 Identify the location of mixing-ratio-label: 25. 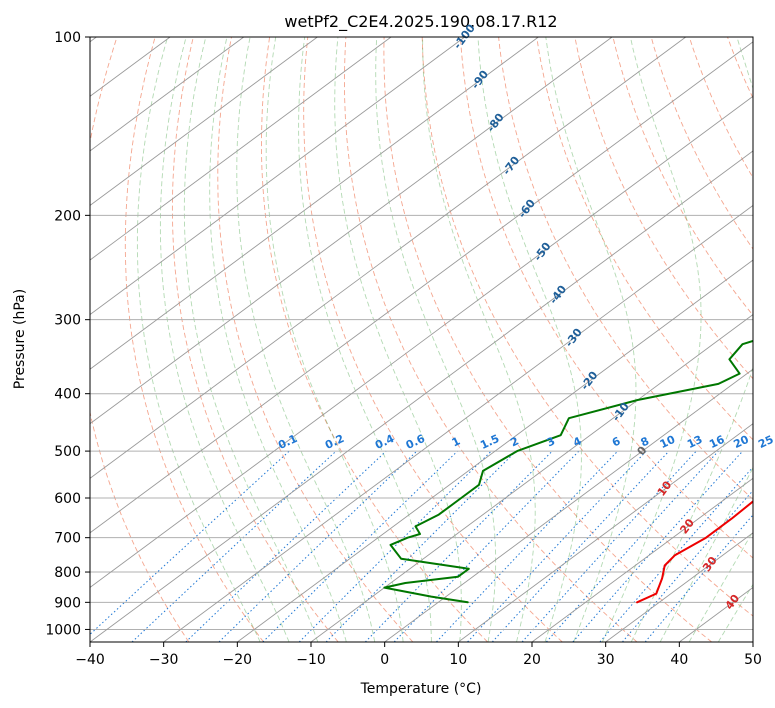
(765, 442).